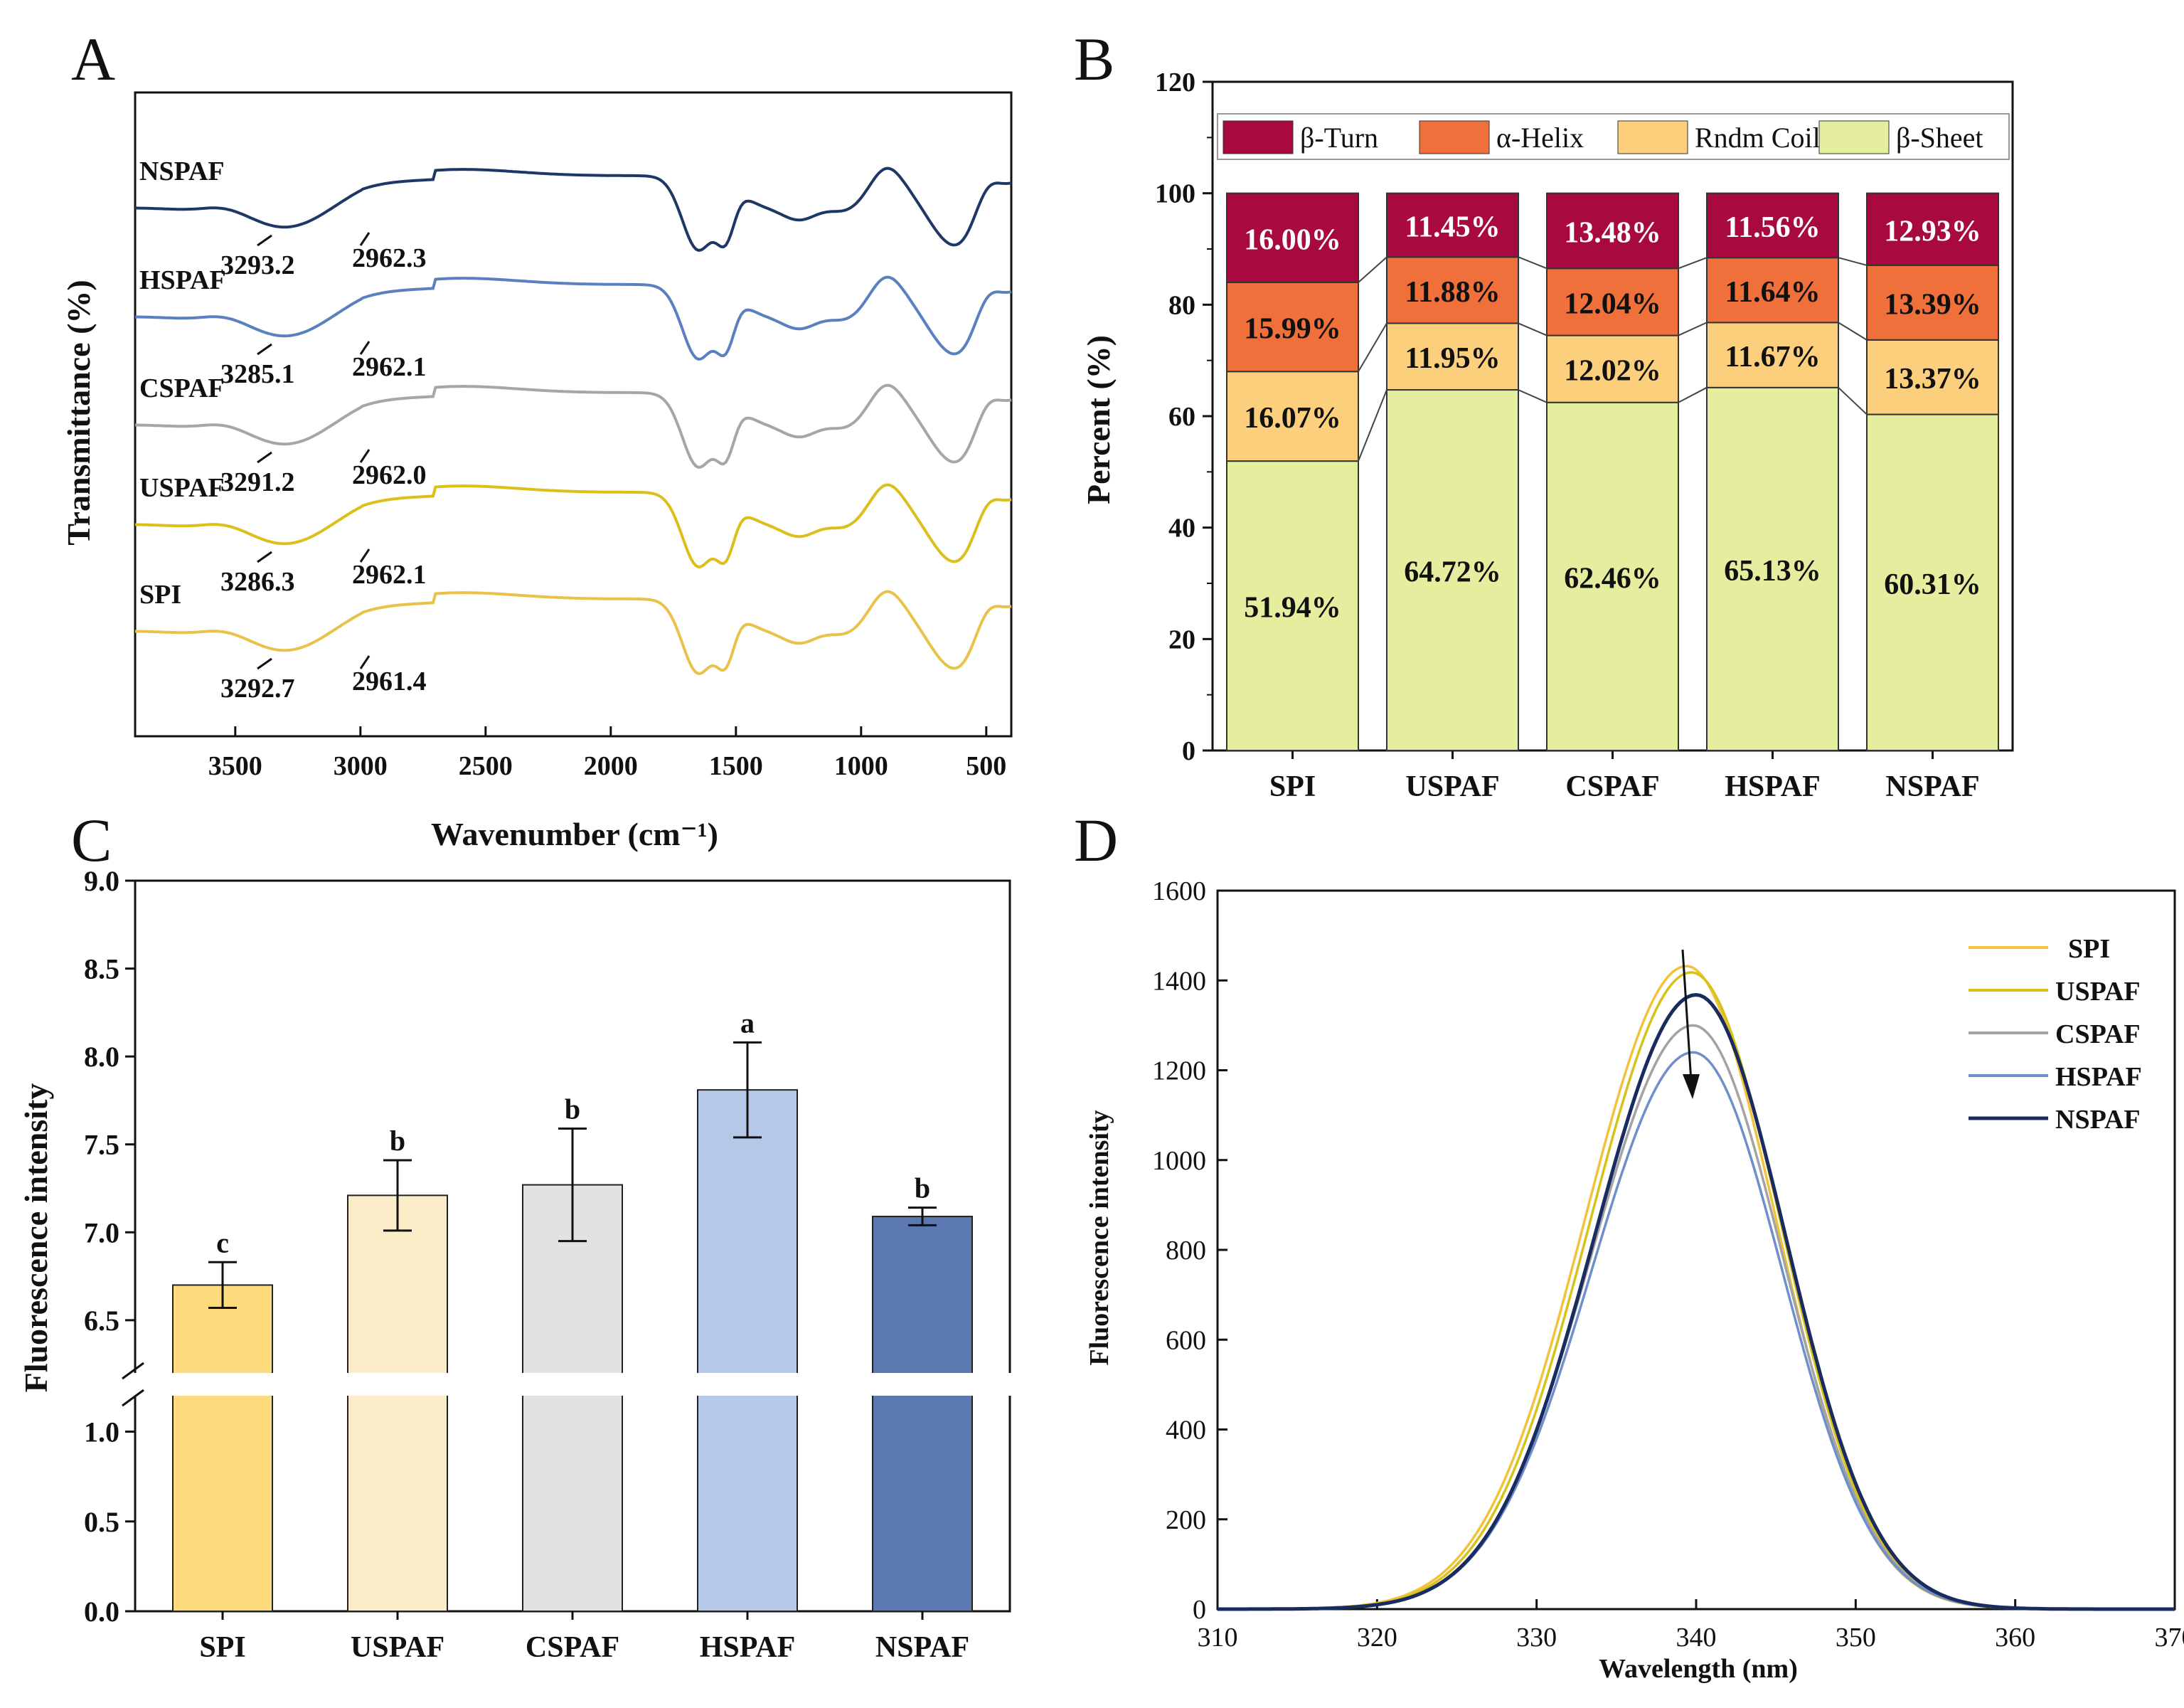 Image resolution: width=2184 pixels, height=1708 pixels. What do you see at coordinates (1186, 1520) in the screenshot?
I see `panel-d-ytick-label: 200` at bounding box center [1186, 1520].